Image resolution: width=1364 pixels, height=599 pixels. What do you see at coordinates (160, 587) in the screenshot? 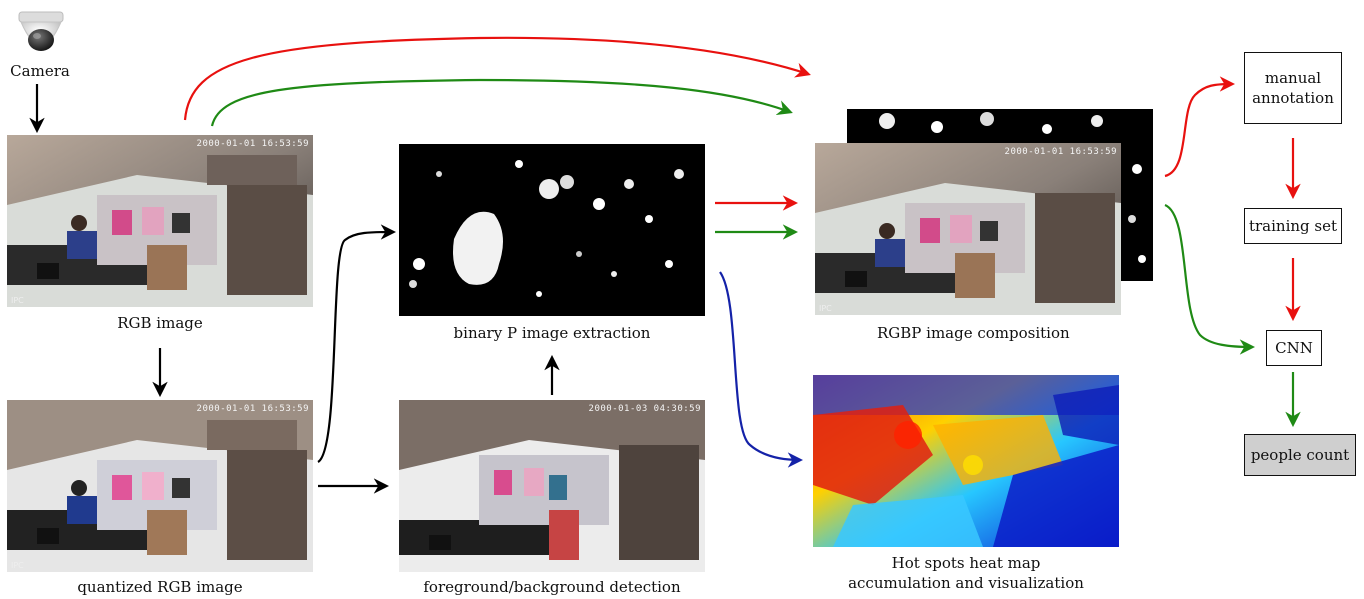
I see `quantized-rgb-label: quantized RGB image` at bounding box center [160, 587].